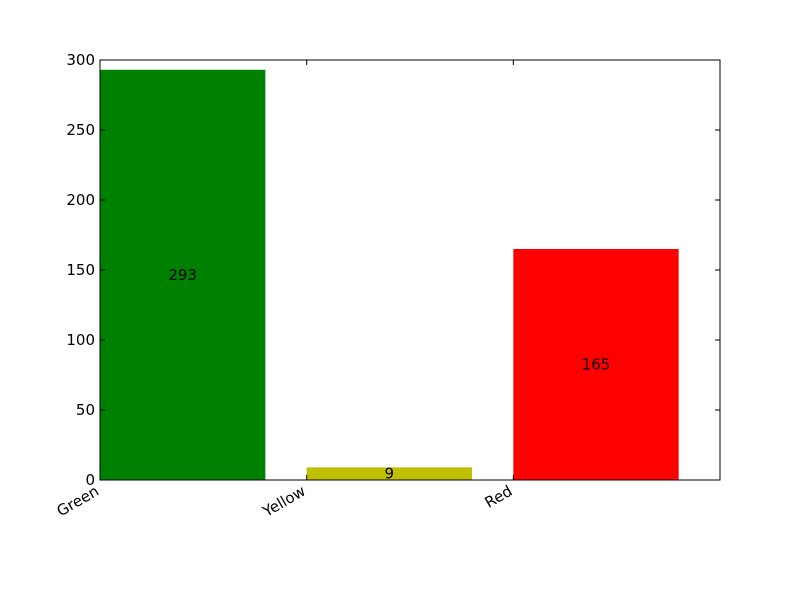  Describe the element at coordinates (85, 410) in the screenshot. I see `y-tick-label: 50` at that location.